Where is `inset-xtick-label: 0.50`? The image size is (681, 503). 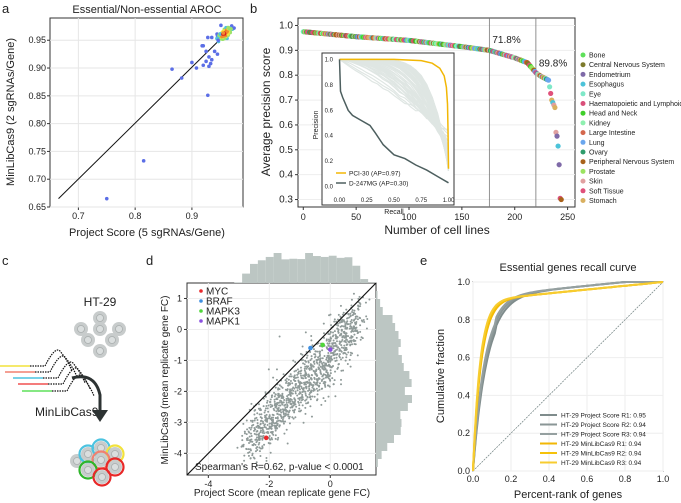
inset-xtick-label: 0.50 is located at coordinates (394, 201).